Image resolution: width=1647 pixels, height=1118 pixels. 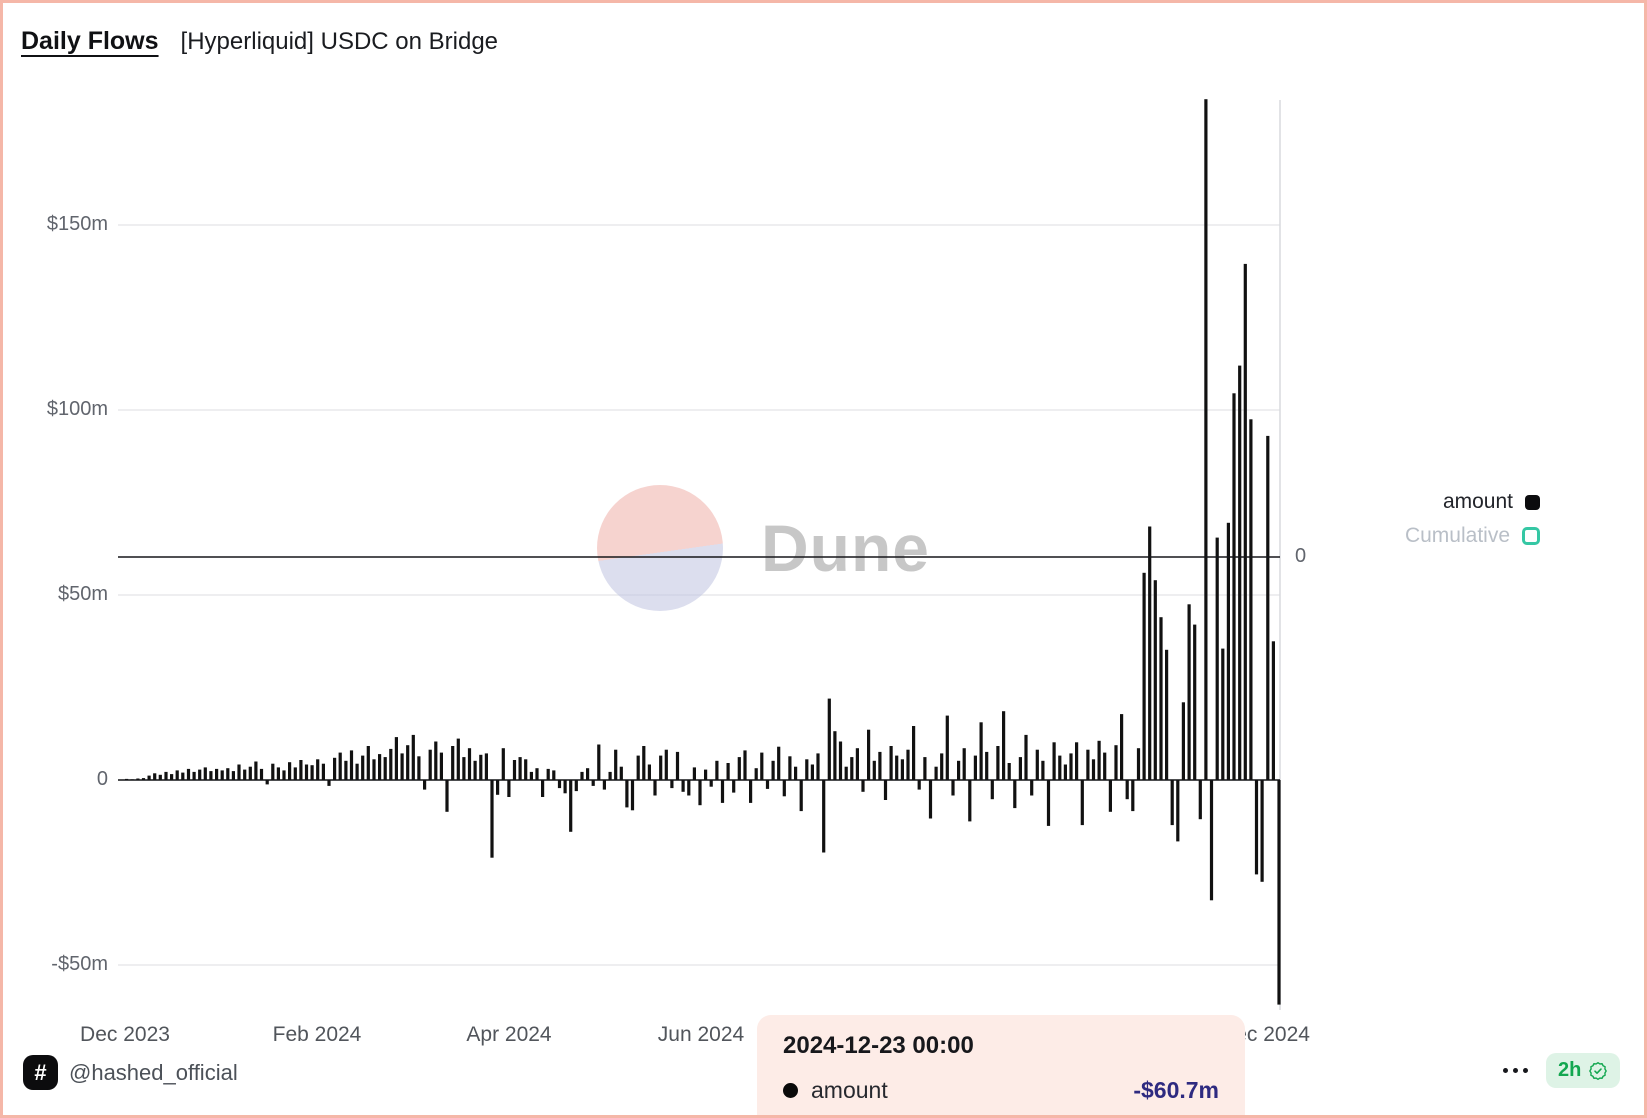 What do you see at coordinates (90, 41) in the screenshot?
I see `chart-title-link: Daily Flows` at bounding box center [90, 41].